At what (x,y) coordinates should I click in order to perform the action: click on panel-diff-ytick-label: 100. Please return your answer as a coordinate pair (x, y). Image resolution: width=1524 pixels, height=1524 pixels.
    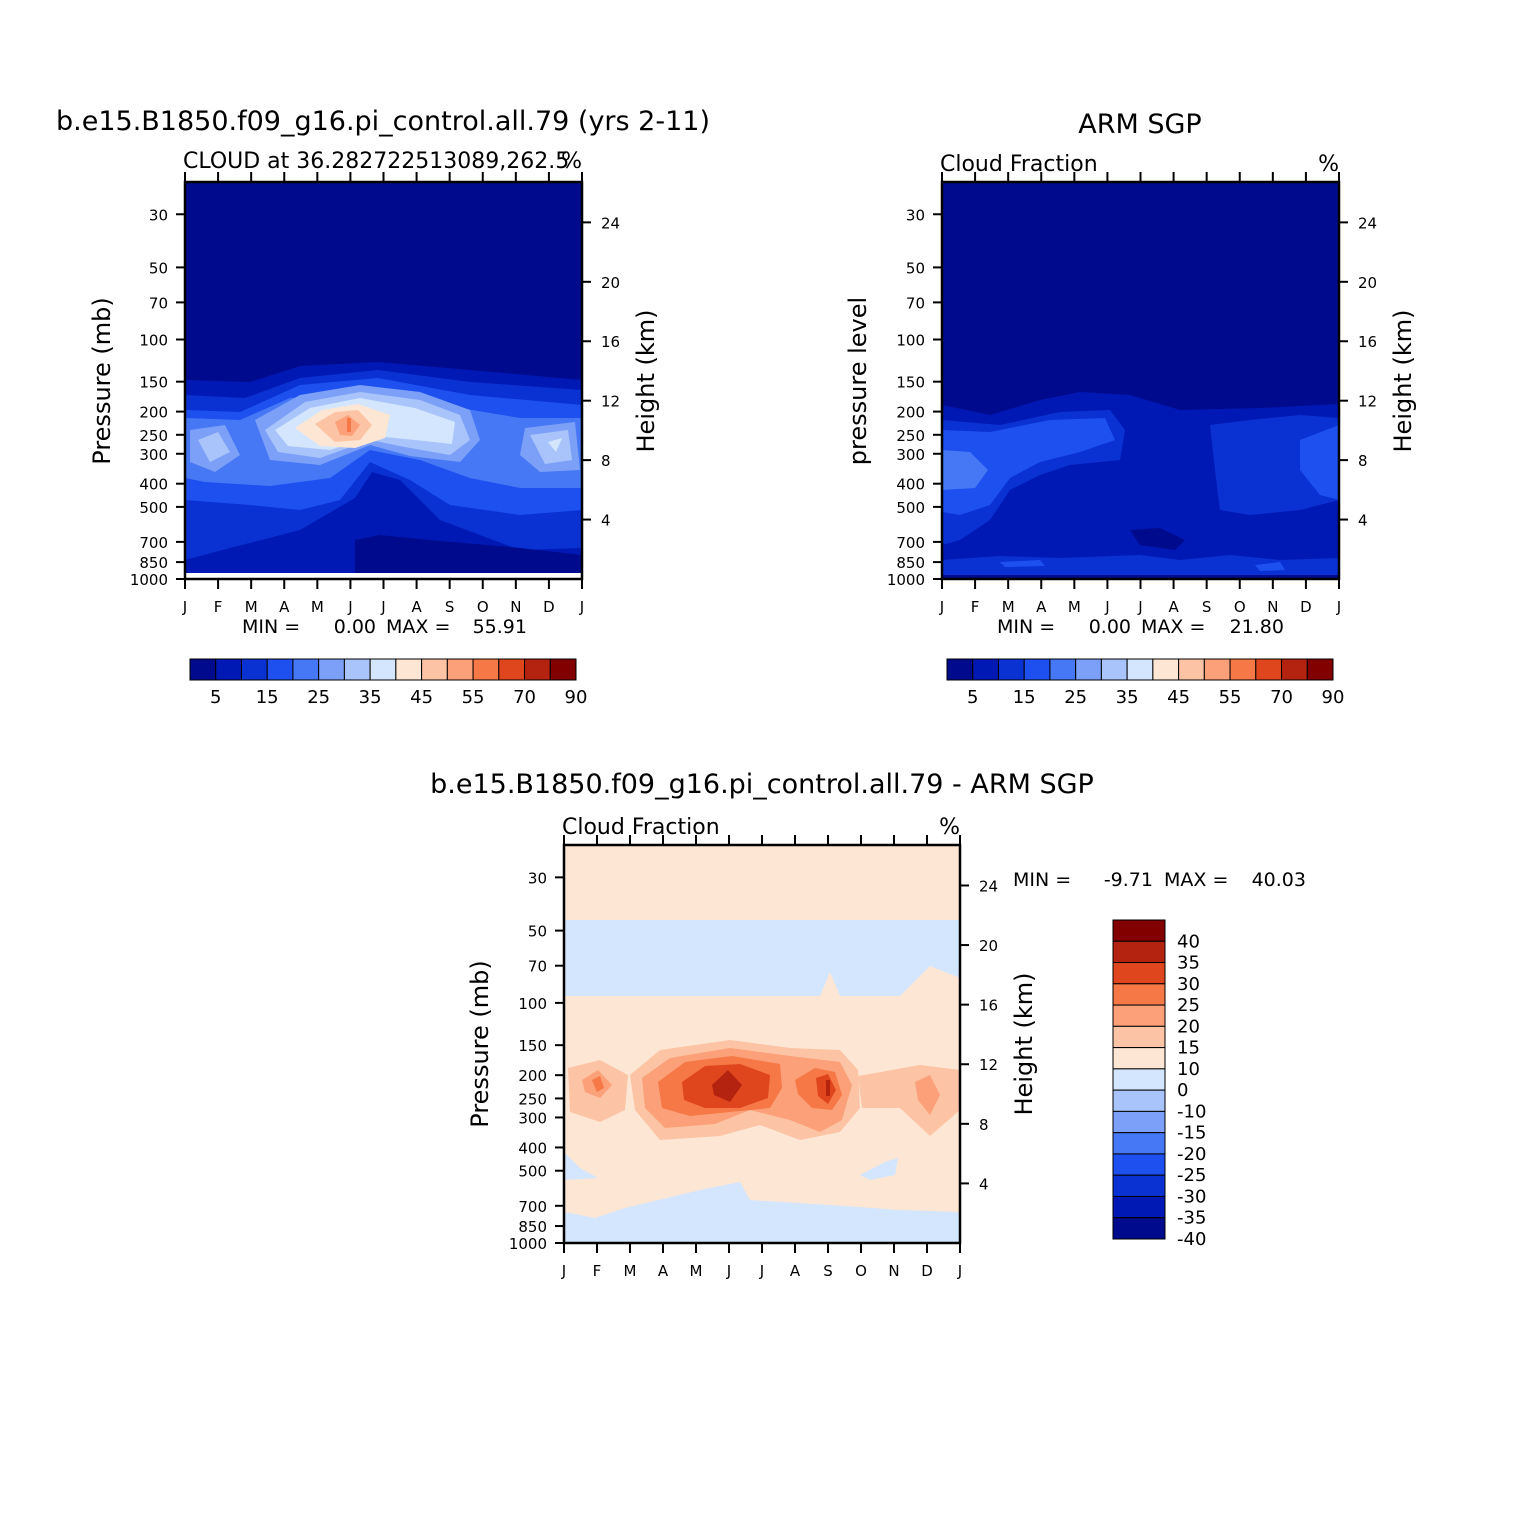
    Looking at the image, I should click on (532, 1004).